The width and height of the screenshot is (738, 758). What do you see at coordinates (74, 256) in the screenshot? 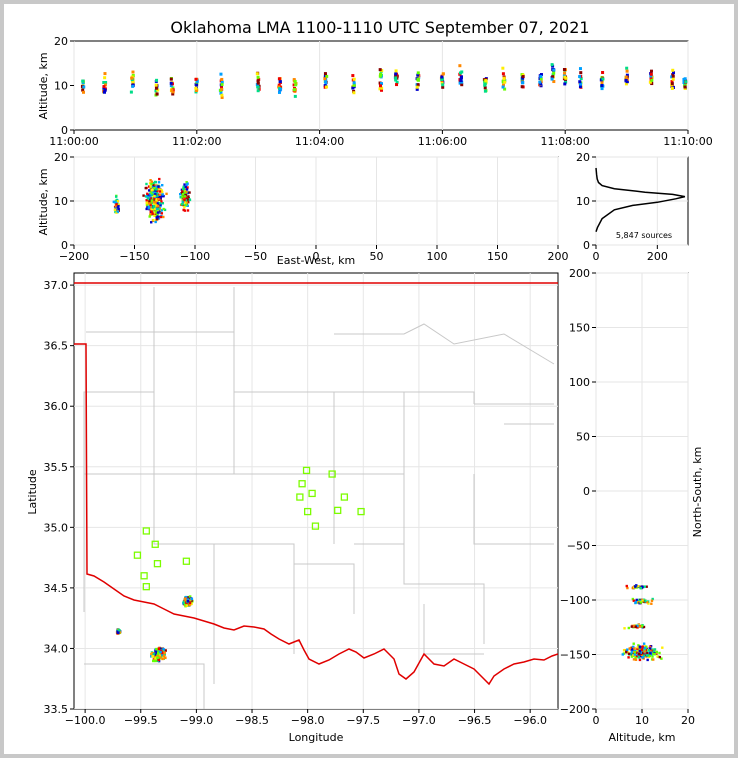
I see `x-tick-label: −200` at bounding box center [74, 256].